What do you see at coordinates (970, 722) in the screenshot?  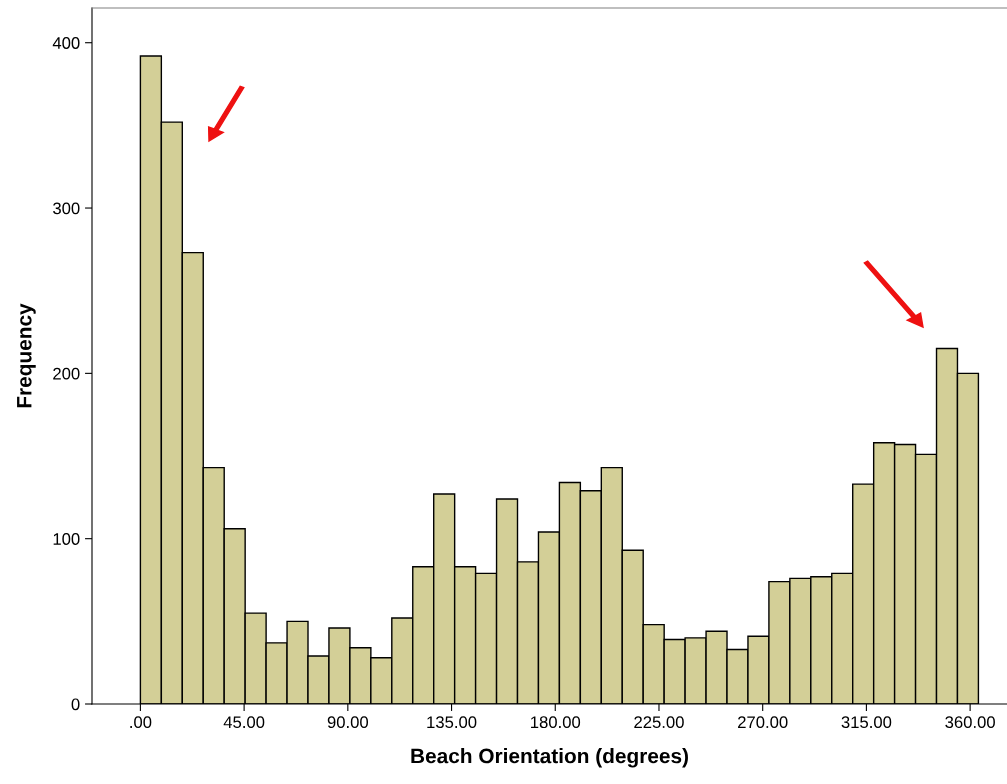 I see `x-tick-label: 360.00` at bounding box center [970, 722].